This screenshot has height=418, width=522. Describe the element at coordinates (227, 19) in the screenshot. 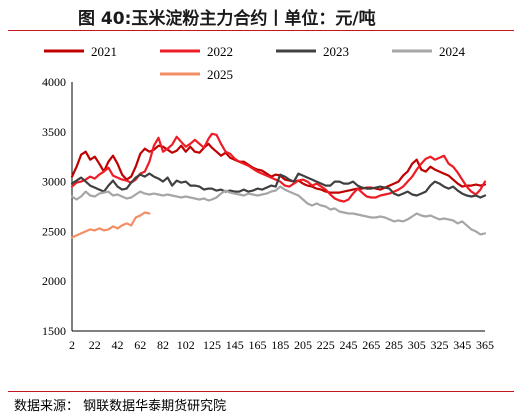

I see `figure-title: 图 40:玉米淀粉主力合约丨单位：元/吨` at that location.